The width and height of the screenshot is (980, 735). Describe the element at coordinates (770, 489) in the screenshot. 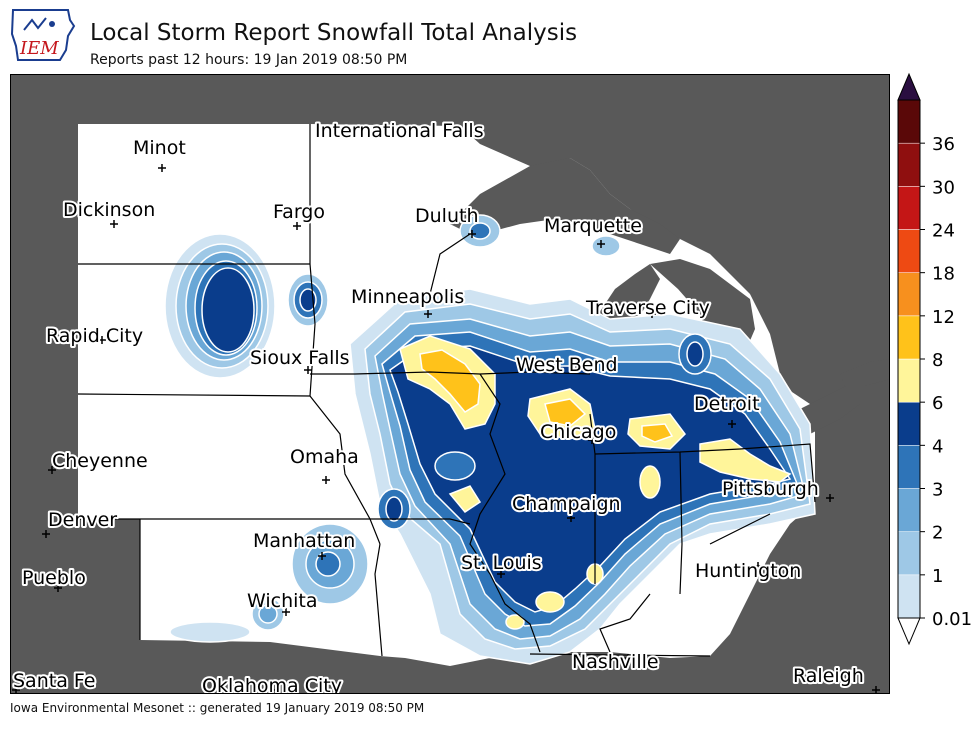

I see `city-label: Pittsburgh` at that location.